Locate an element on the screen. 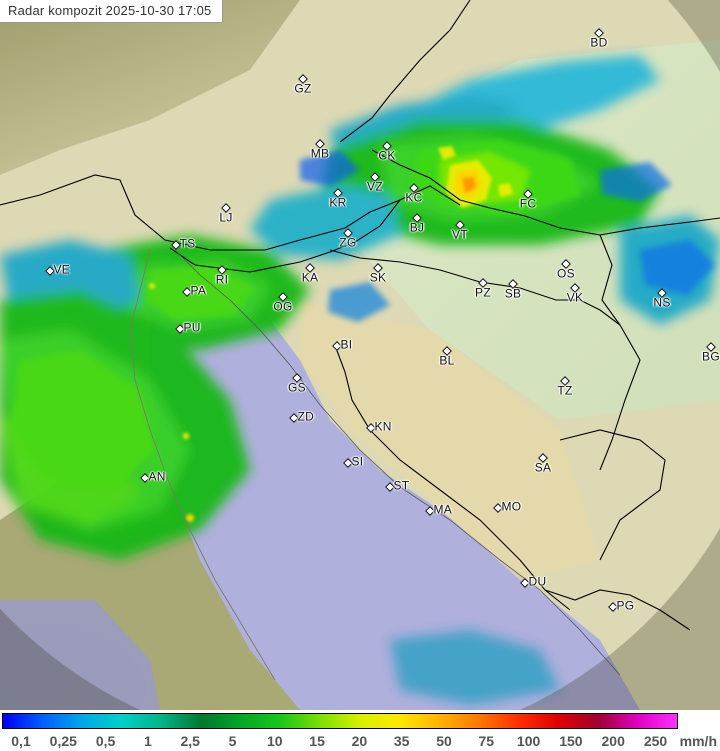 This screenshot has width=720, height=751. city-label: KR is located at coordinates (338, 202).